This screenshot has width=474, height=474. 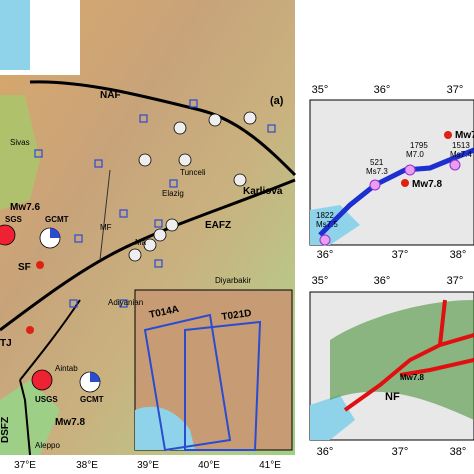 I want to click on label: Karliova, so click(x=263, y=191).